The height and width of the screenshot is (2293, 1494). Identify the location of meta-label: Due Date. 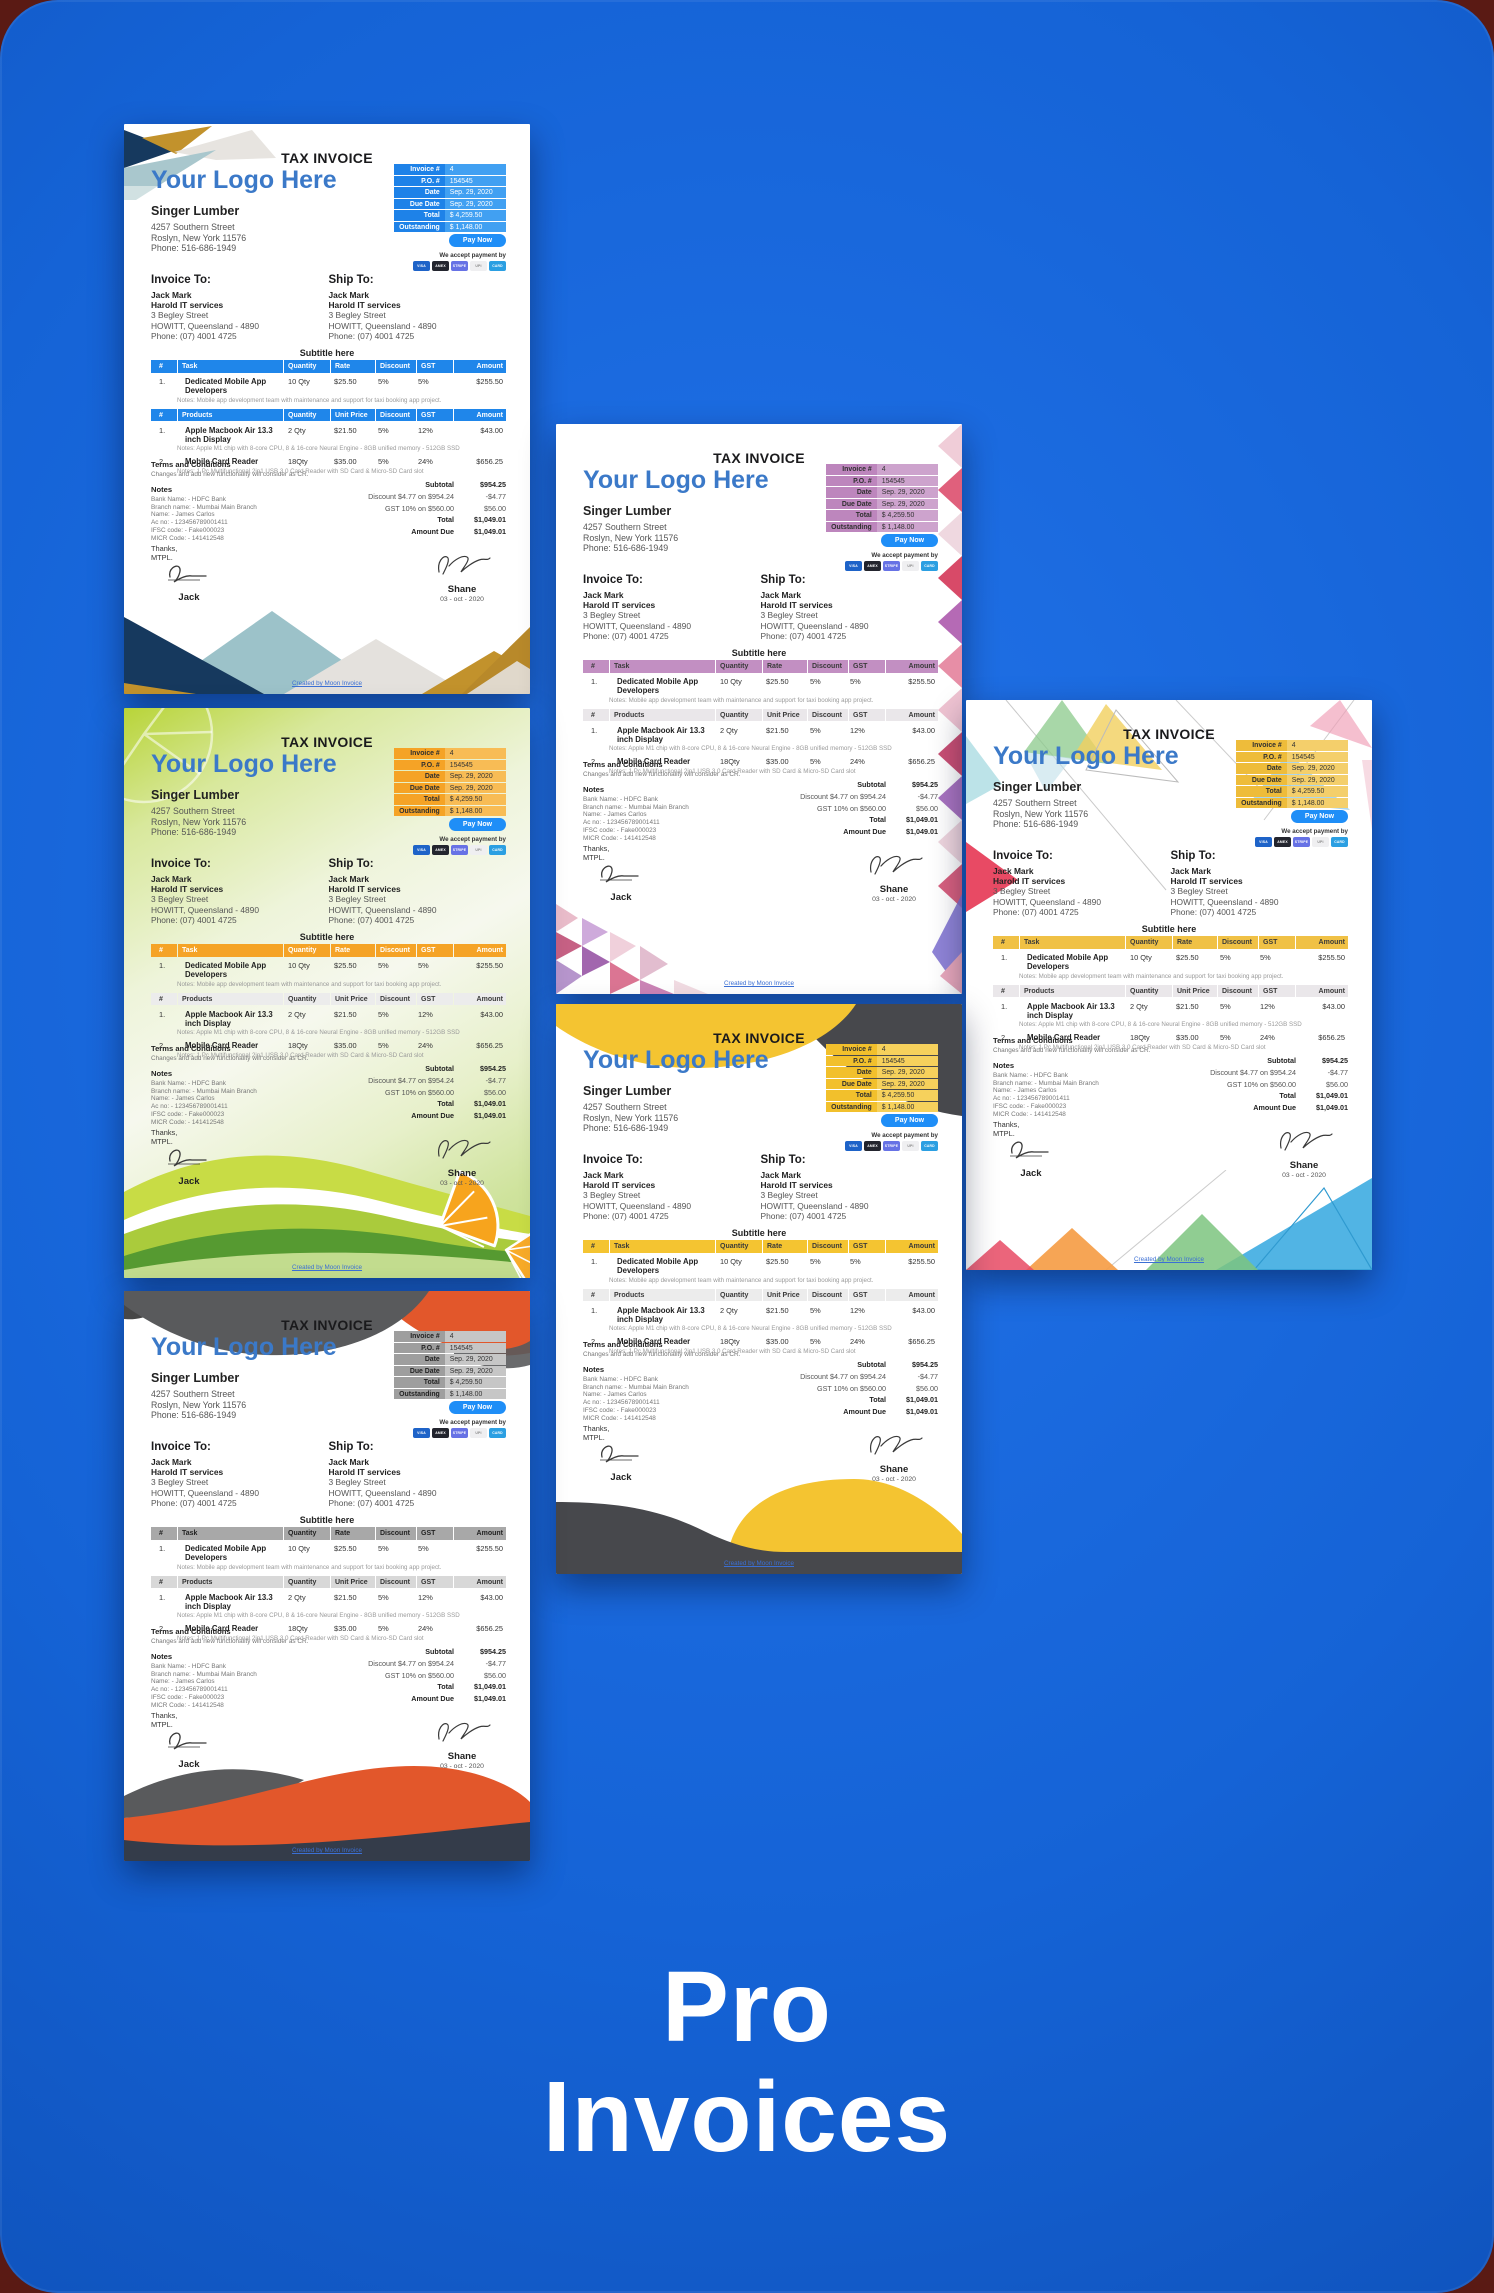
(1261, 779).